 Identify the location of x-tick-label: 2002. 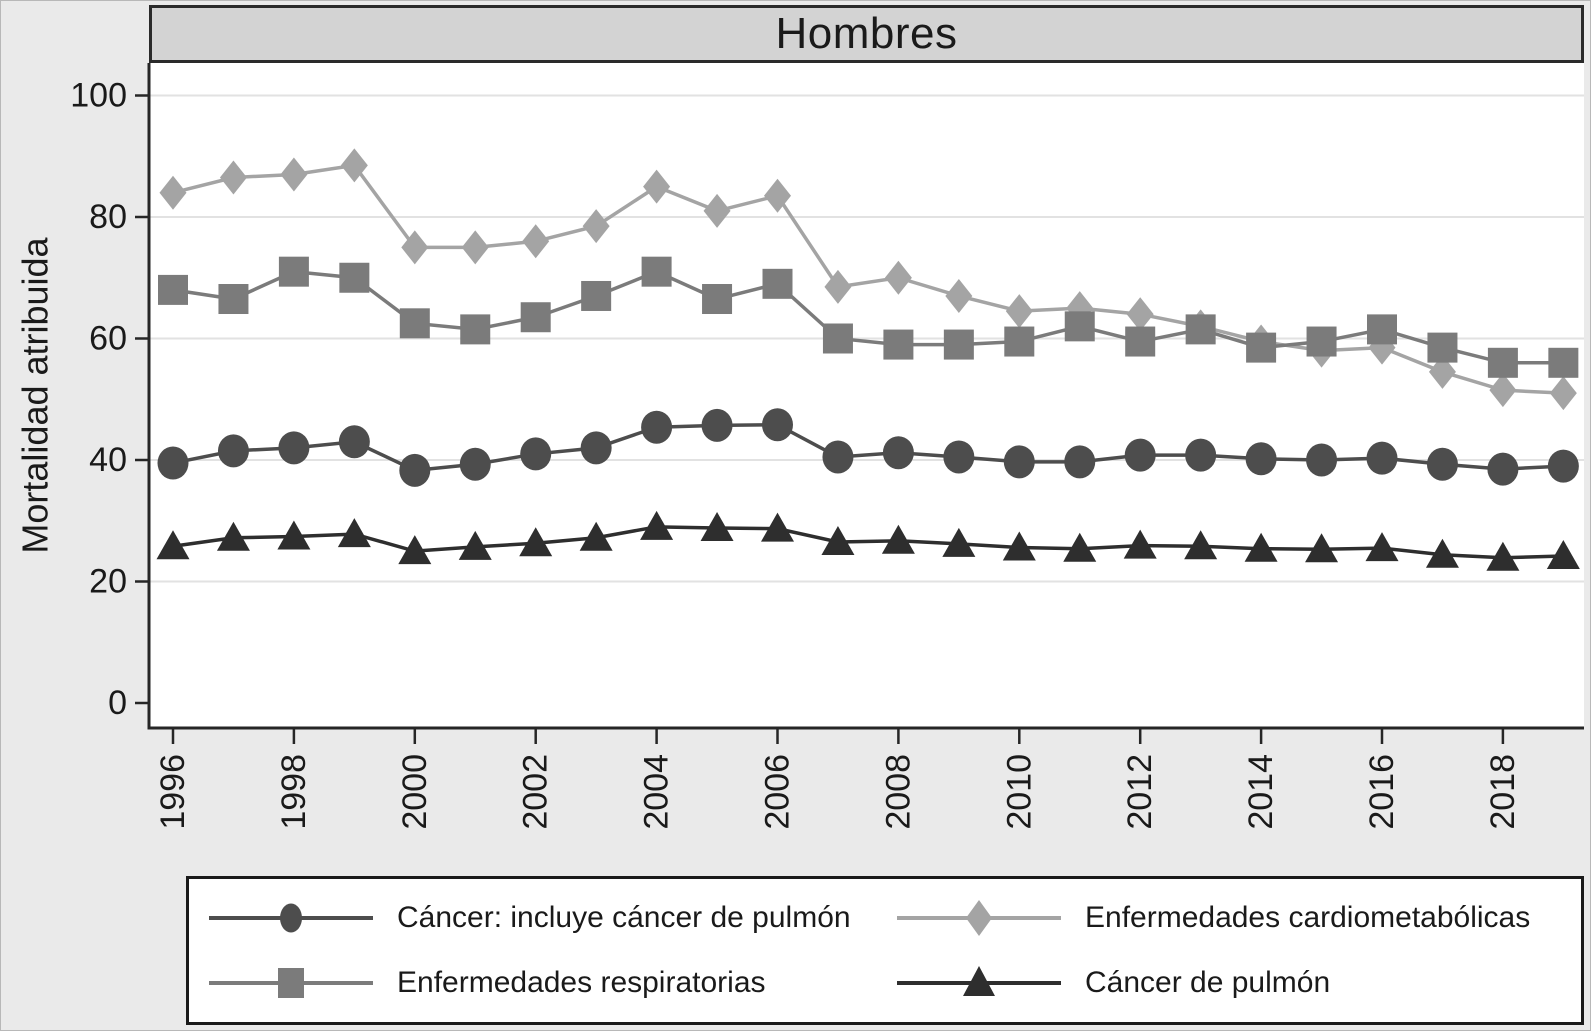
(536, 792).